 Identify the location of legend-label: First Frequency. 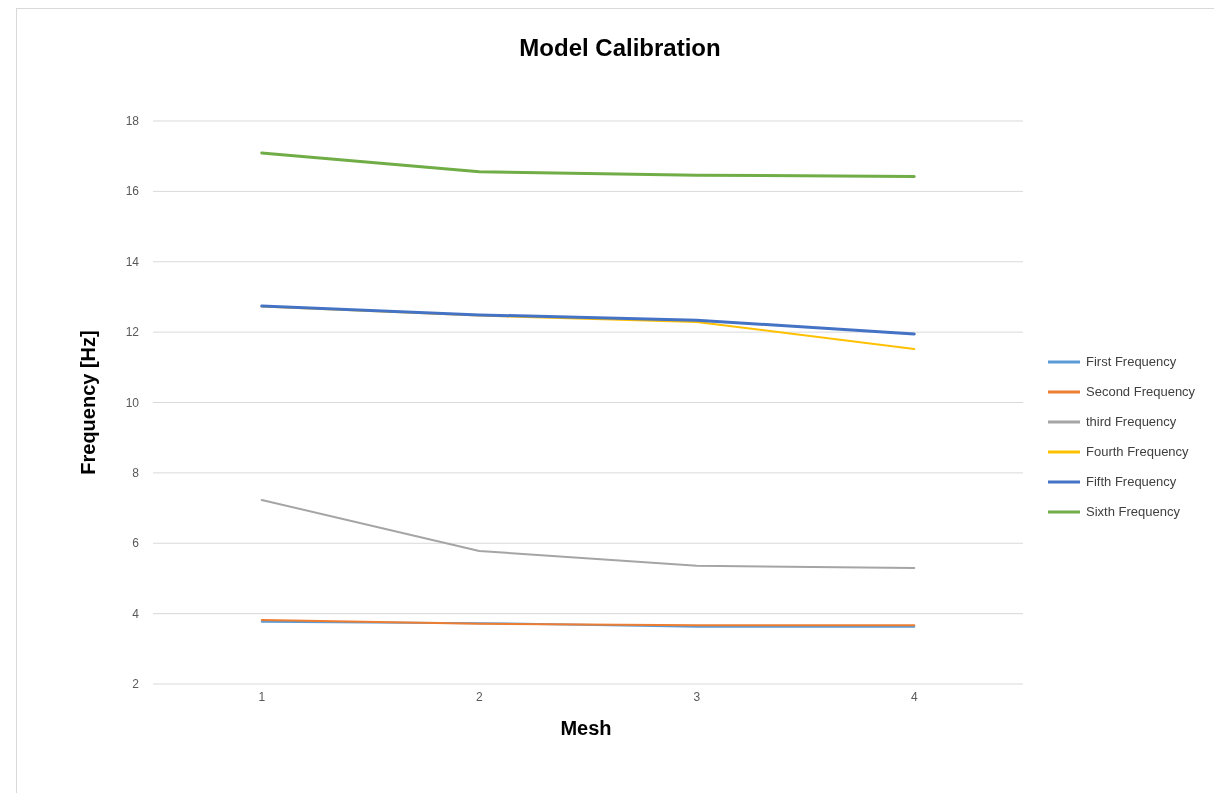
(1131, 361).